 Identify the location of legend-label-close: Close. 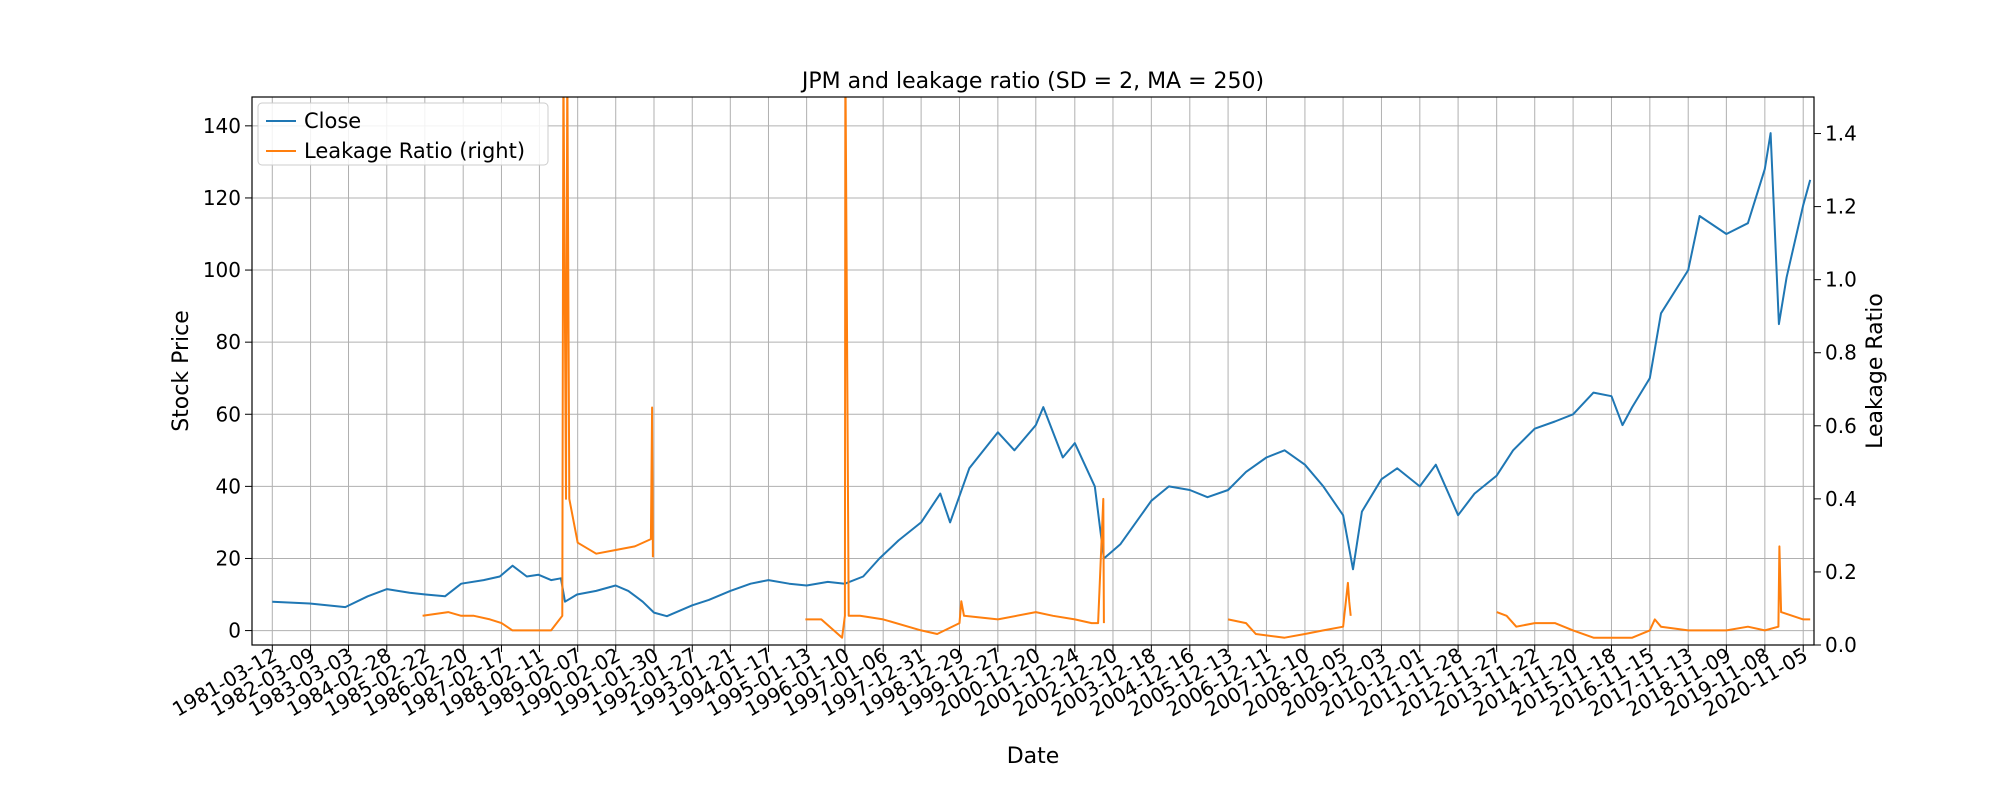
(332, 121).